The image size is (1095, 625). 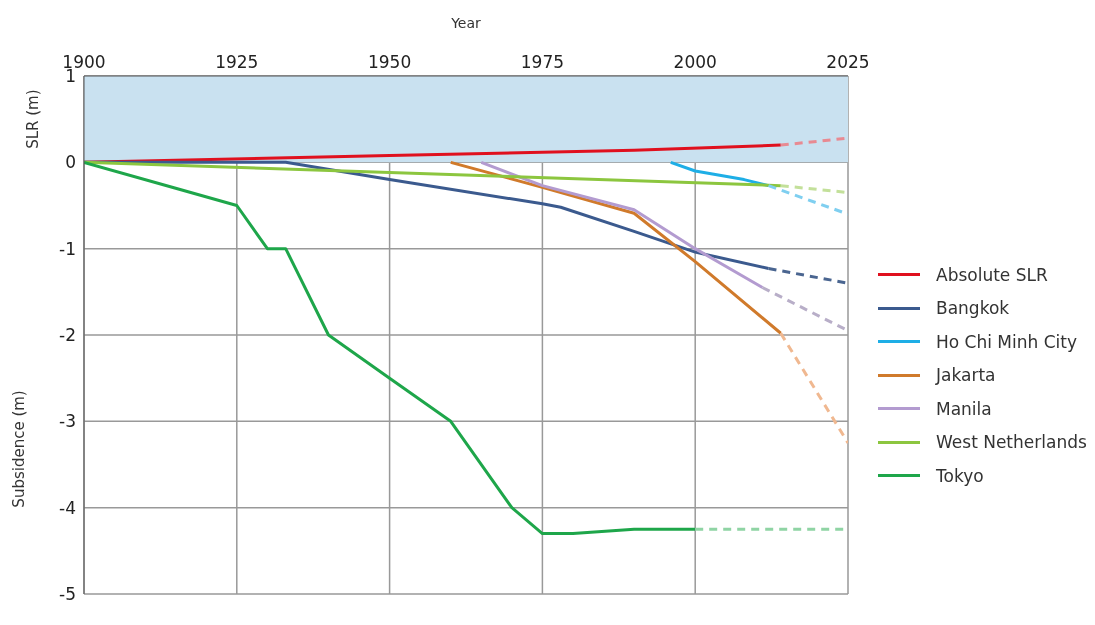 I want to click on legend-label: Ho Chi Minh City, so click(x=1007, y=341).